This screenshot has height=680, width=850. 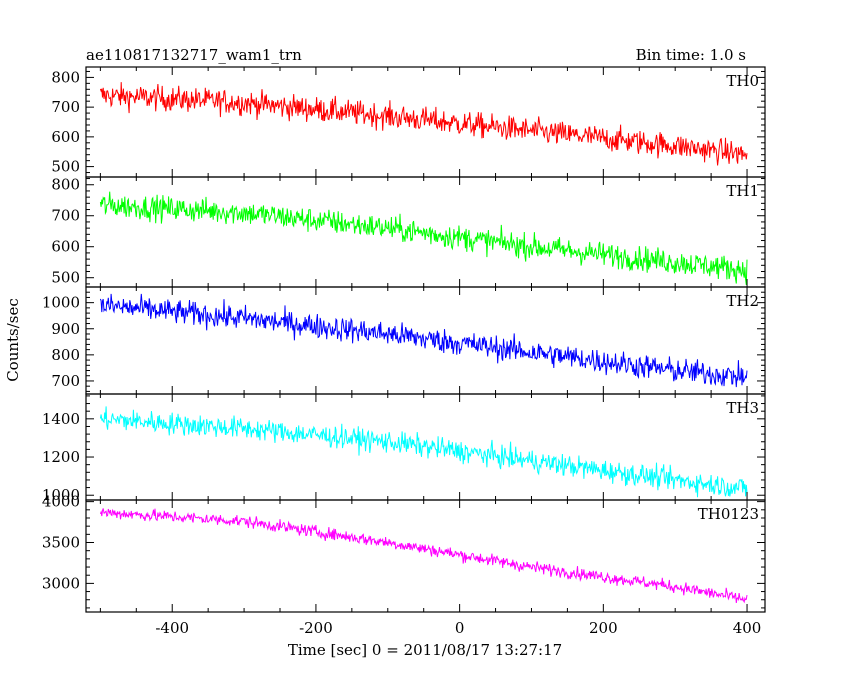 I want to click on panel-label-th2: TH2, so click(x=742, y=301).